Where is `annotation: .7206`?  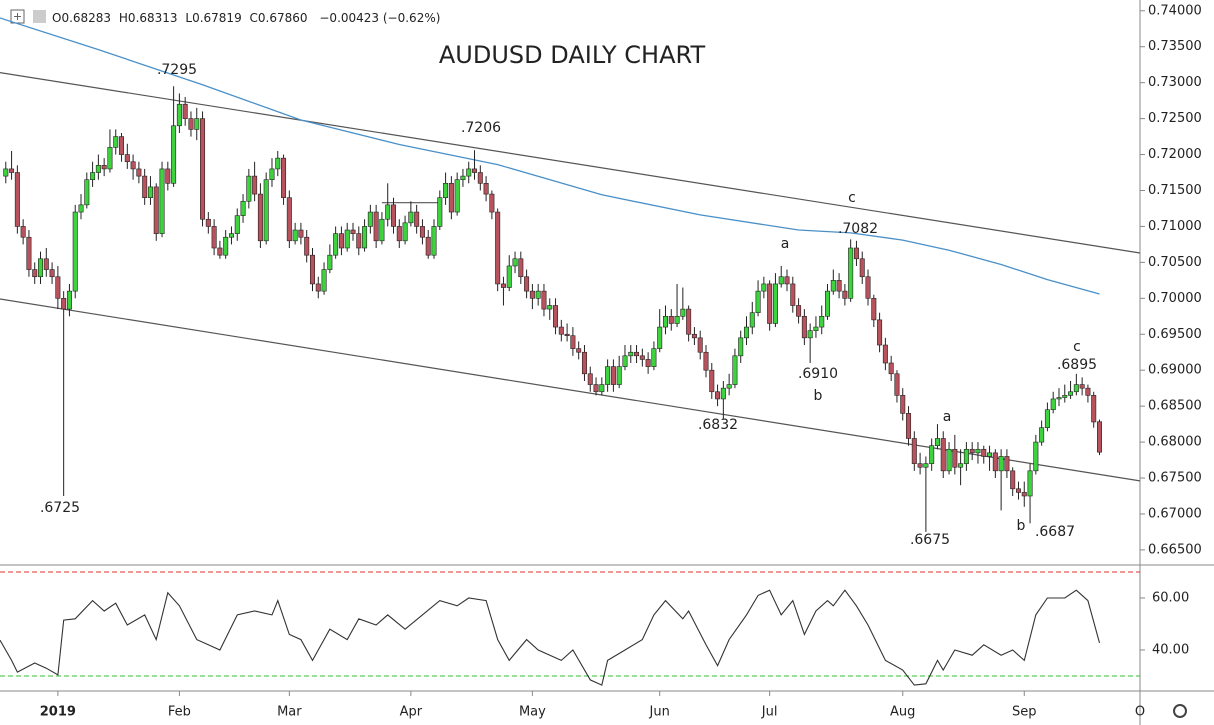 annotation: .7206 is located at coordinates (481, 128).